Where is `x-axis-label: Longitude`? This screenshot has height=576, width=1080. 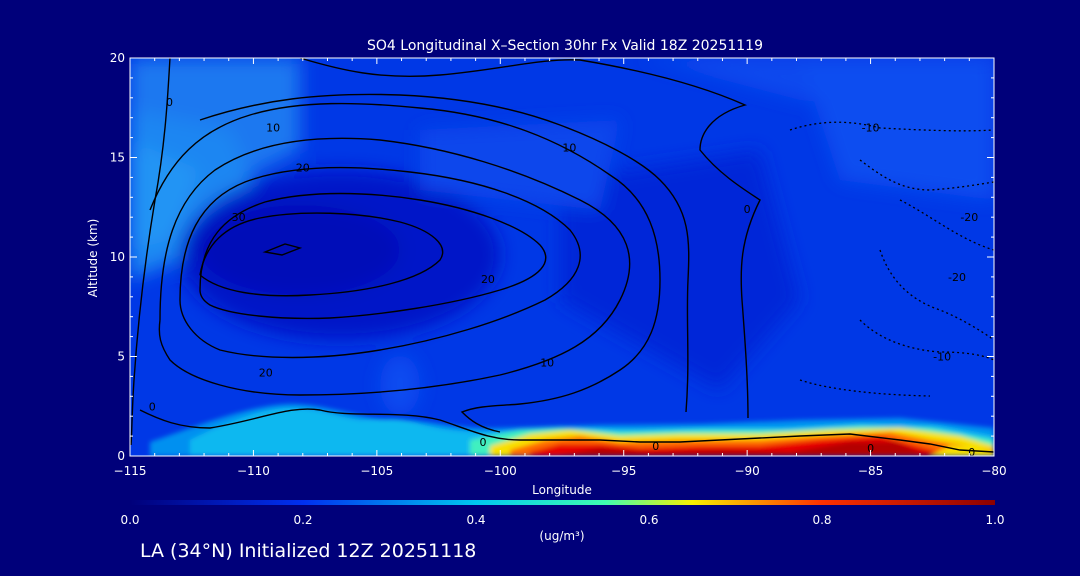 x-axis-label: Longitude is located at coordinates (562, 490).